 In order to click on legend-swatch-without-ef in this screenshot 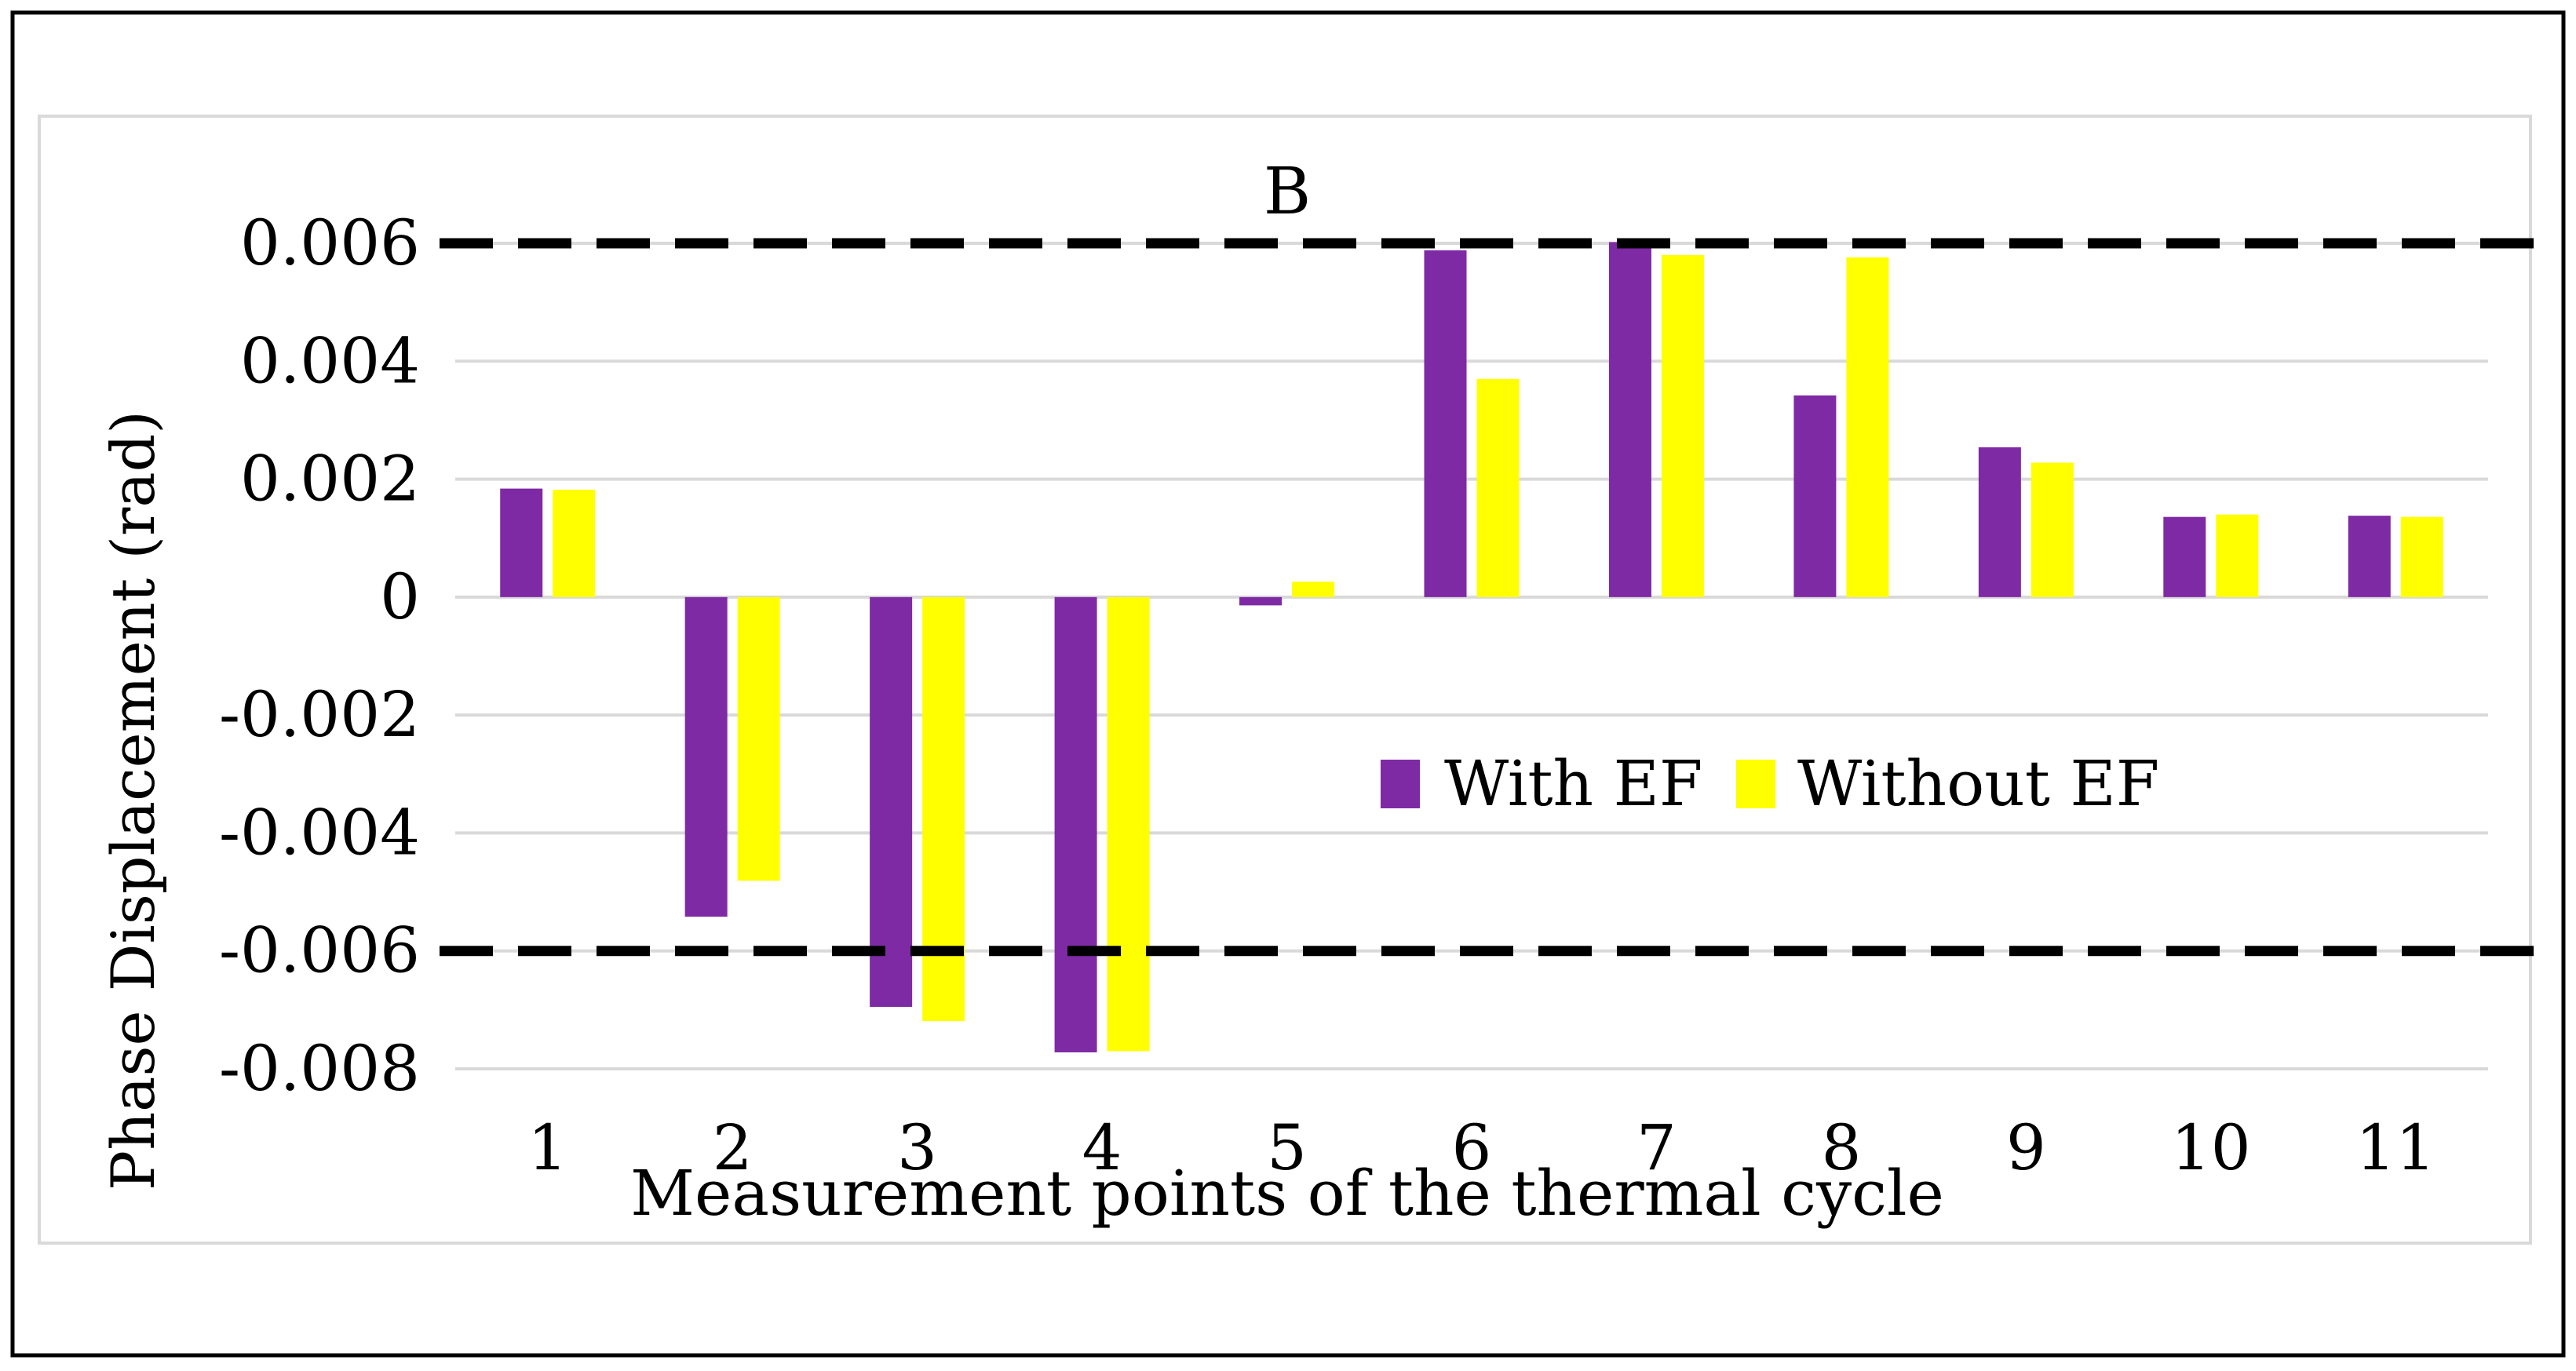, I will do `click(1755, 784)`.